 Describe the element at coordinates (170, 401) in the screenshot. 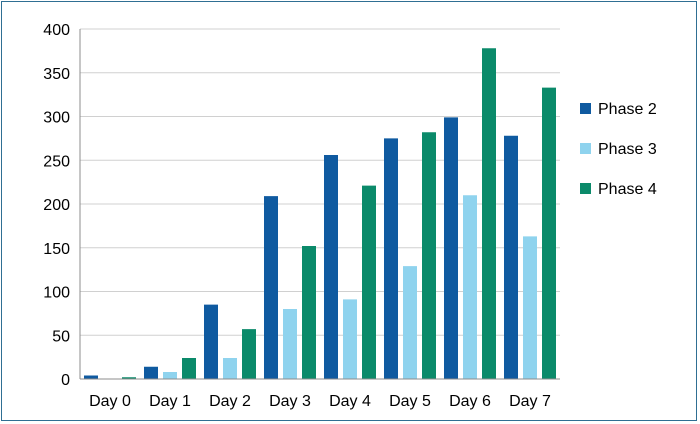

I see `x-tick-label: Day 1` at that location.